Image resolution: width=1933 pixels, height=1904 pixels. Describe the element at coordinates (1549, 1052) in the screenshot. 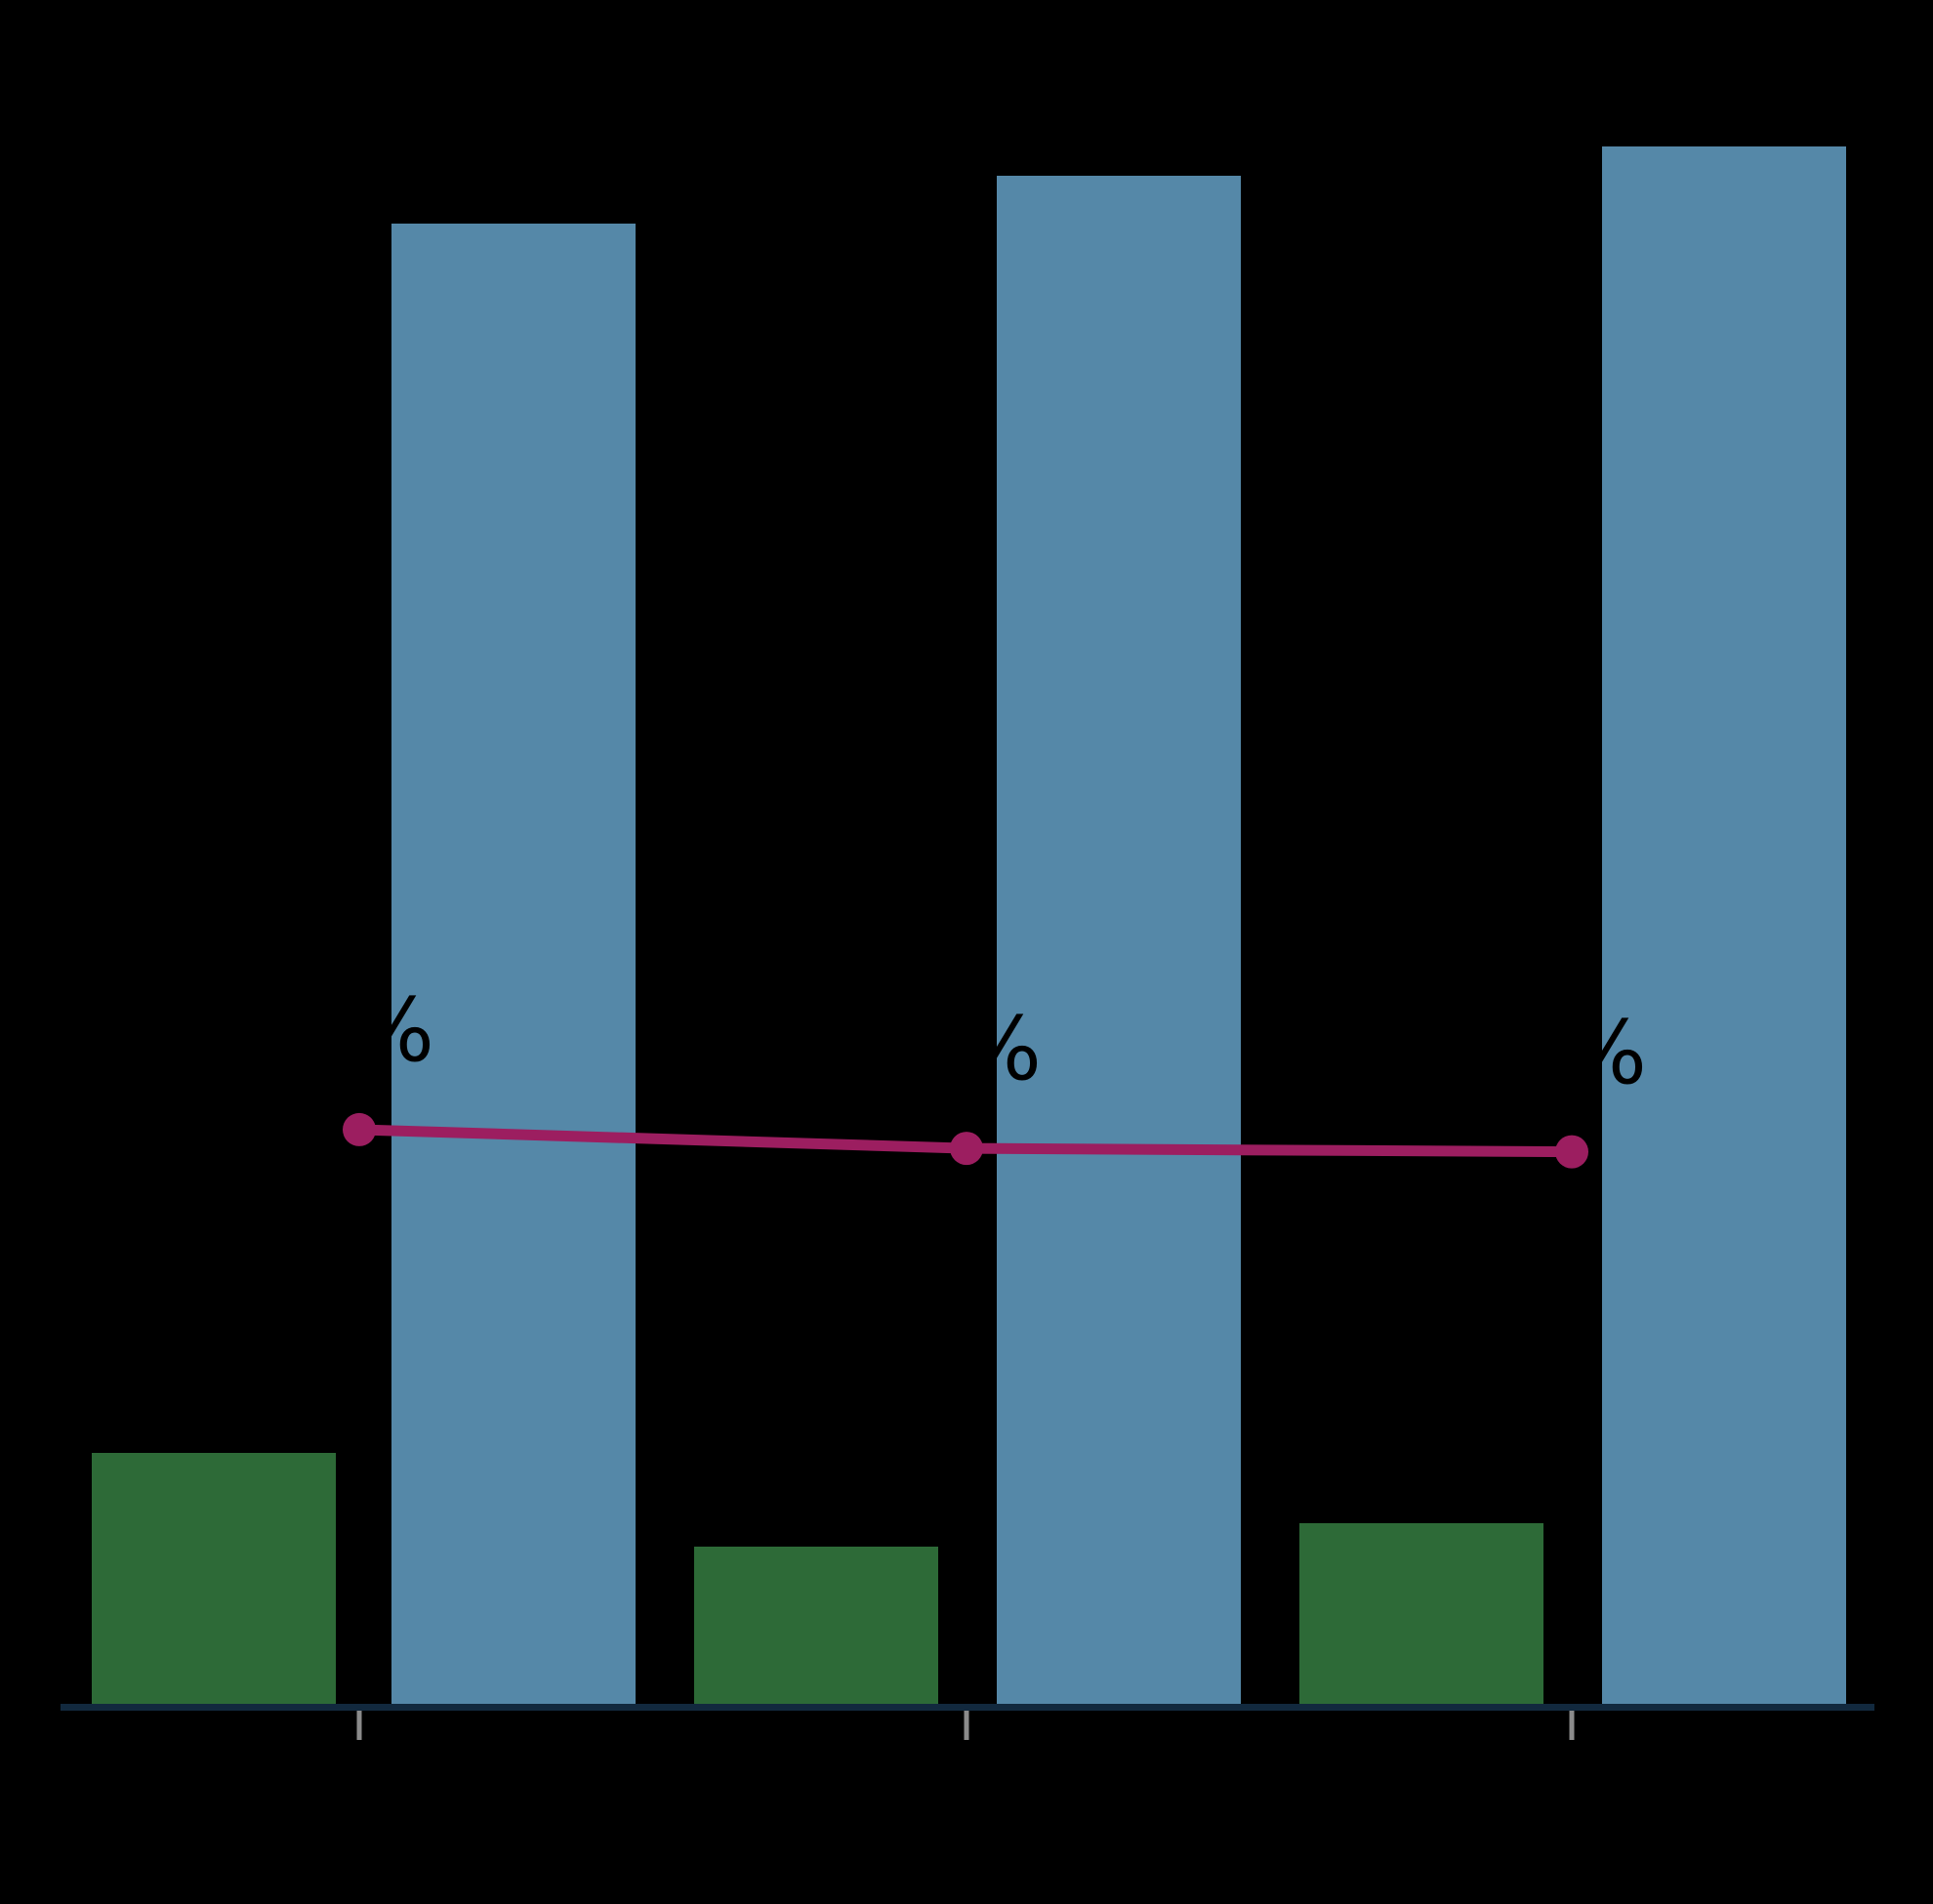

I see `line-point-label-3: 32%` at that location.